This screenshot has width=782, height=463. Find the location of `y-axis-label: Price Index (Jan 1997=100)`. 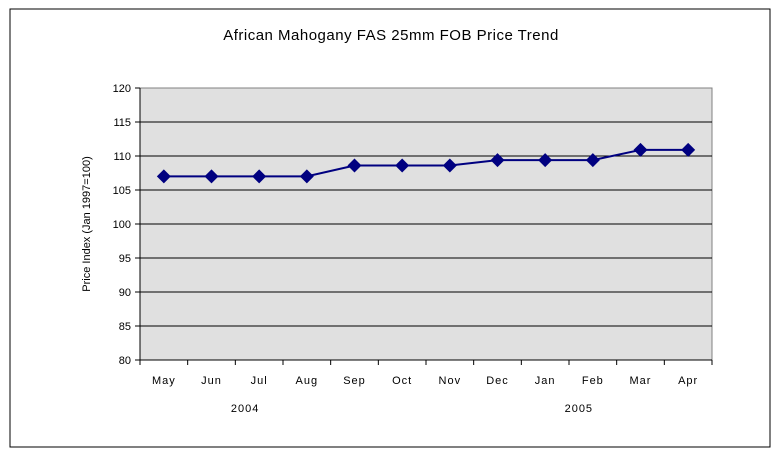

y-axis-label: Price Index (Jan 1997=100) is located at coordinates (87, 223).